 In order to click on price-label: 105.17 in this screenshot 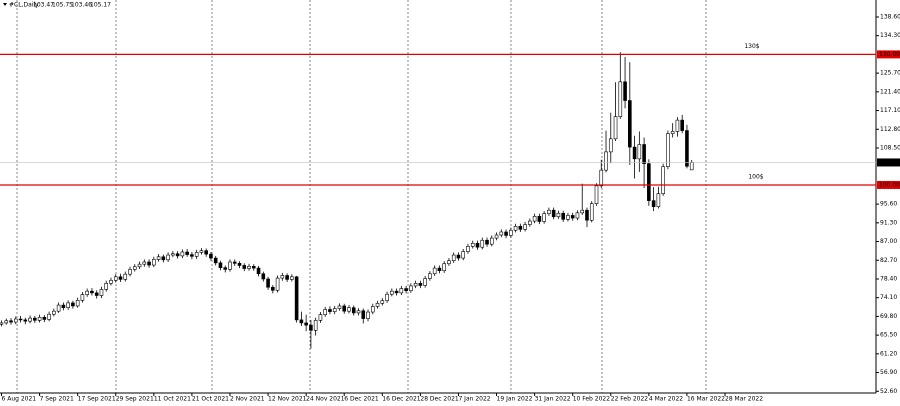, I will do `click(889, 162)`.